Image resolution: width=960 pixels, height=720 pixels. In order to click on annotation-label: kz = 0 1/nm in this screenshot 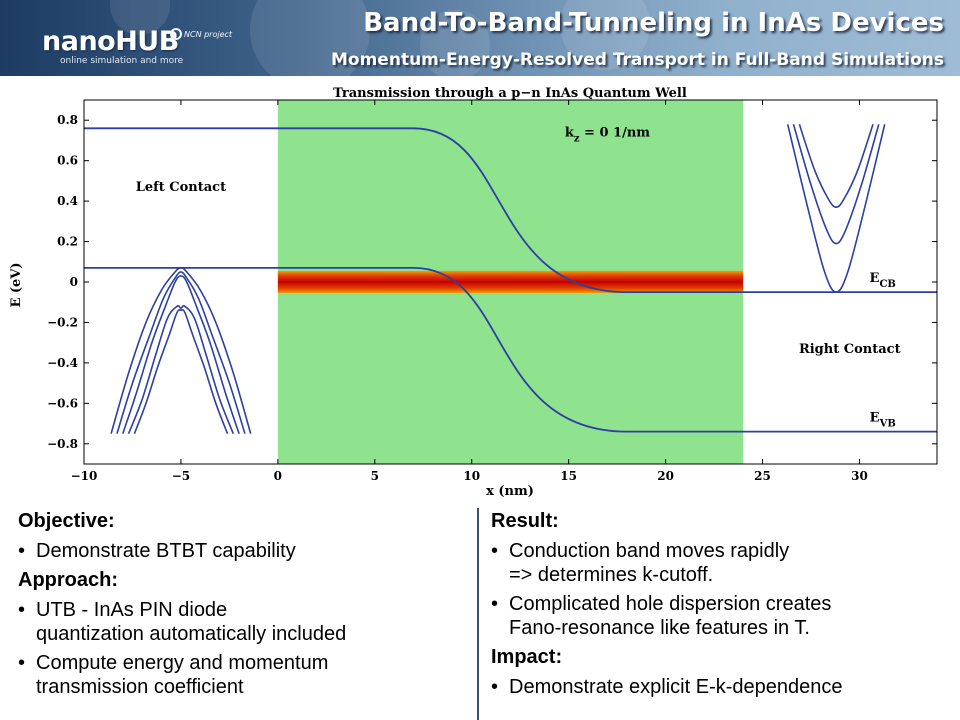, I will do `click(607, 134)`.